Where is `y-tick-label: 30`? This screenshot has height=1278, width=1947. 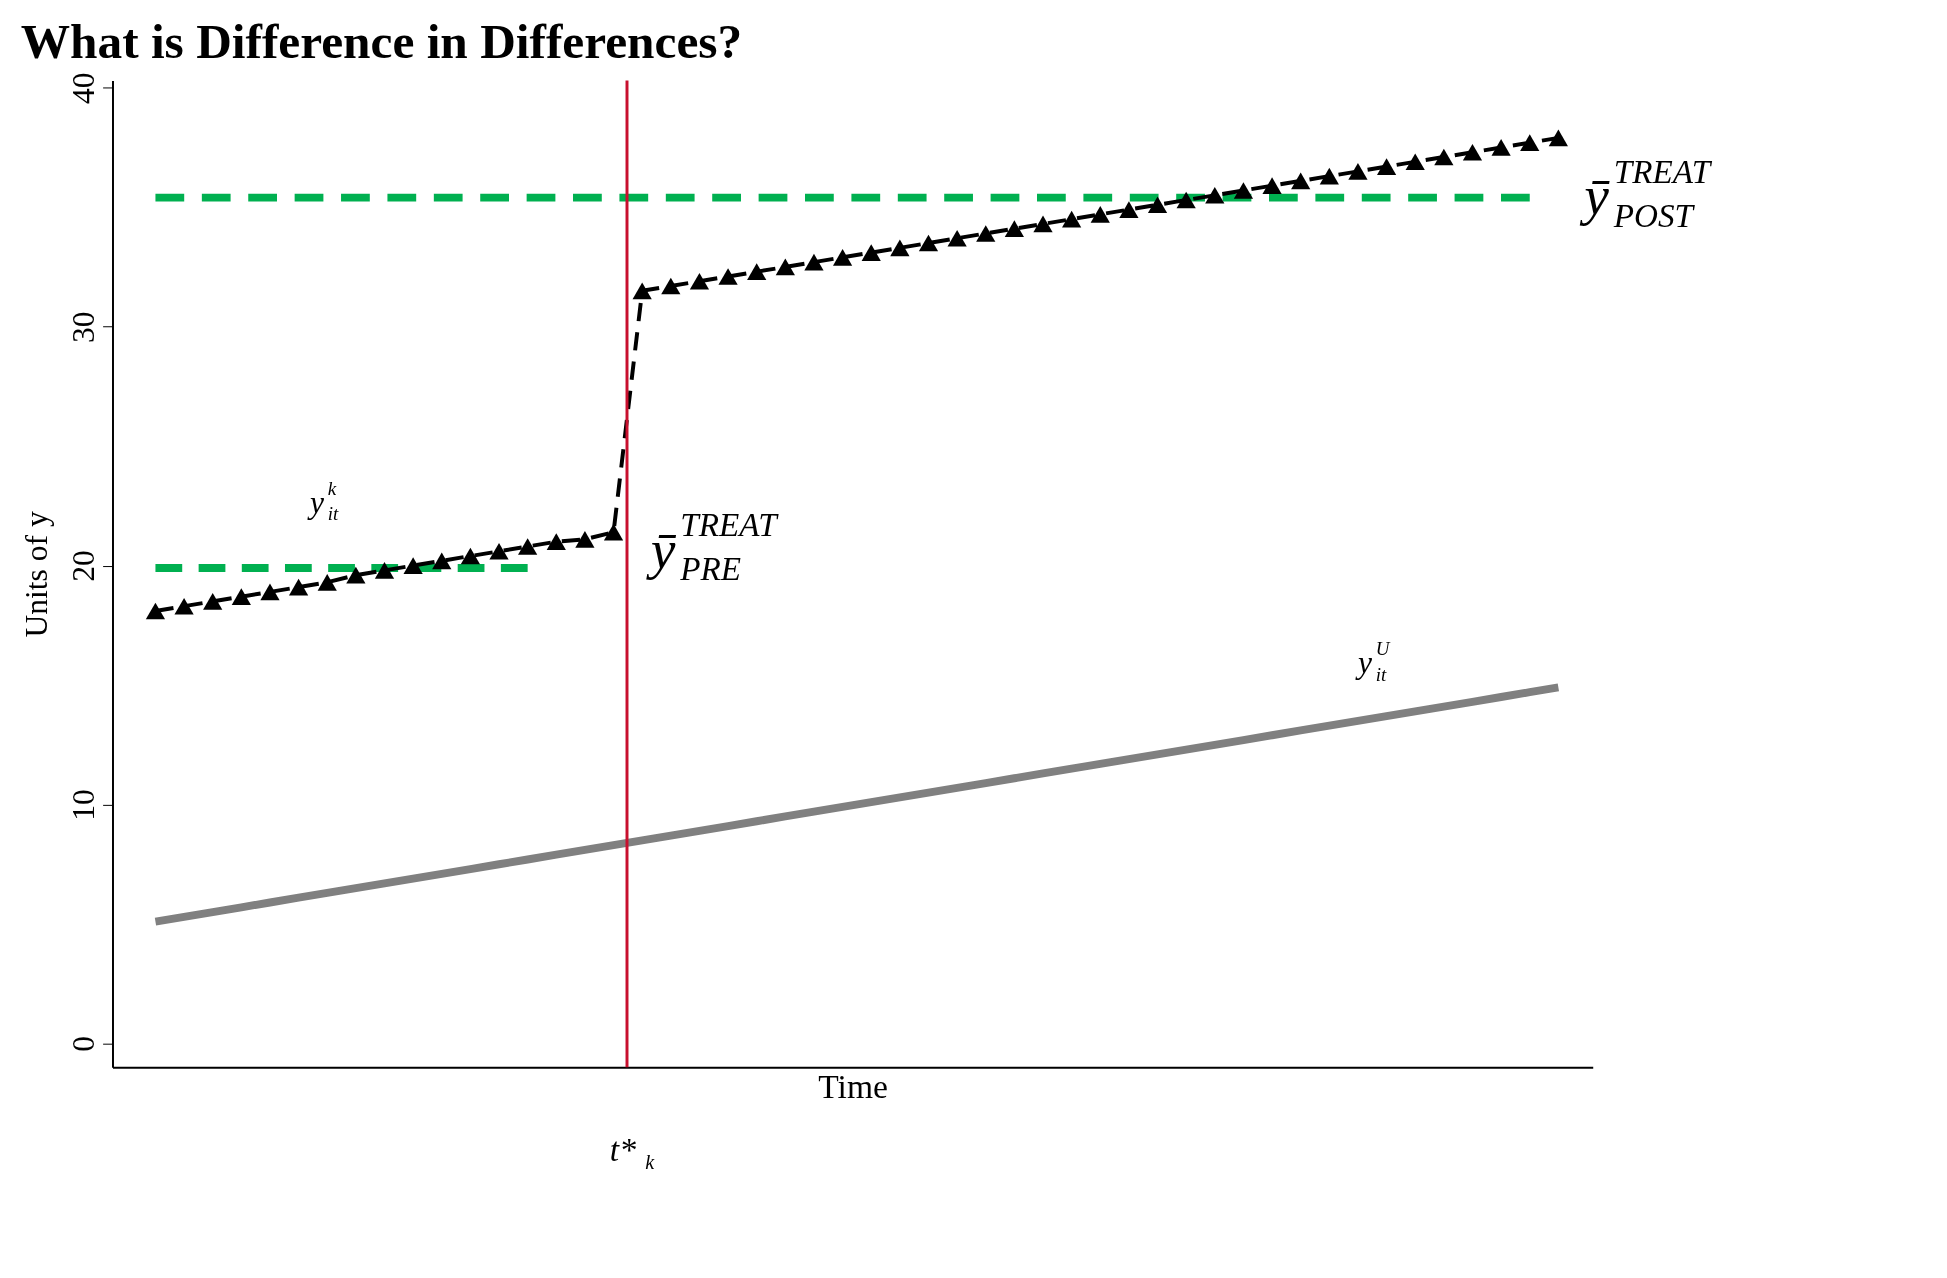
y-tick-label: 30 is located at coordinates (84, 327).